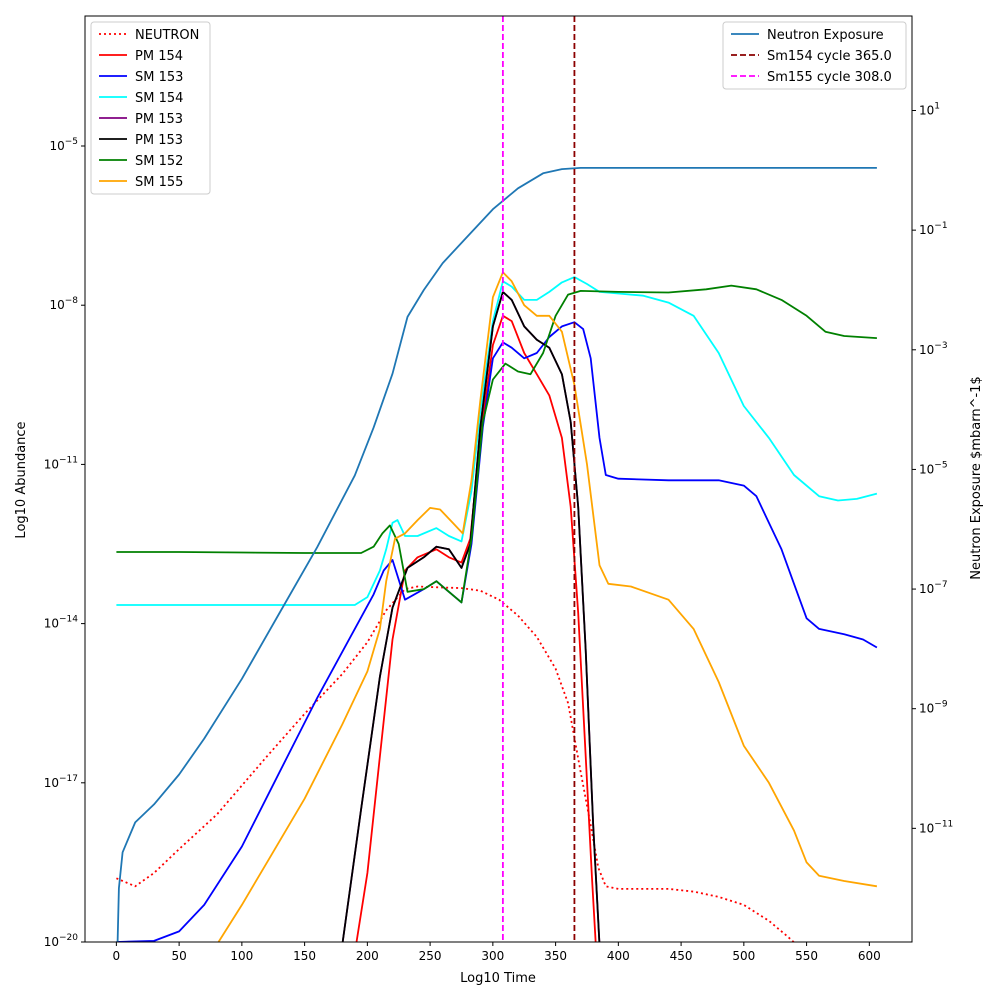 The width and height of the screenshot is (1000, 1000). Describe the element at coordinates (21, 479) in the screenshot. I see `y-axis-label: Log10 Abundance` at that location.